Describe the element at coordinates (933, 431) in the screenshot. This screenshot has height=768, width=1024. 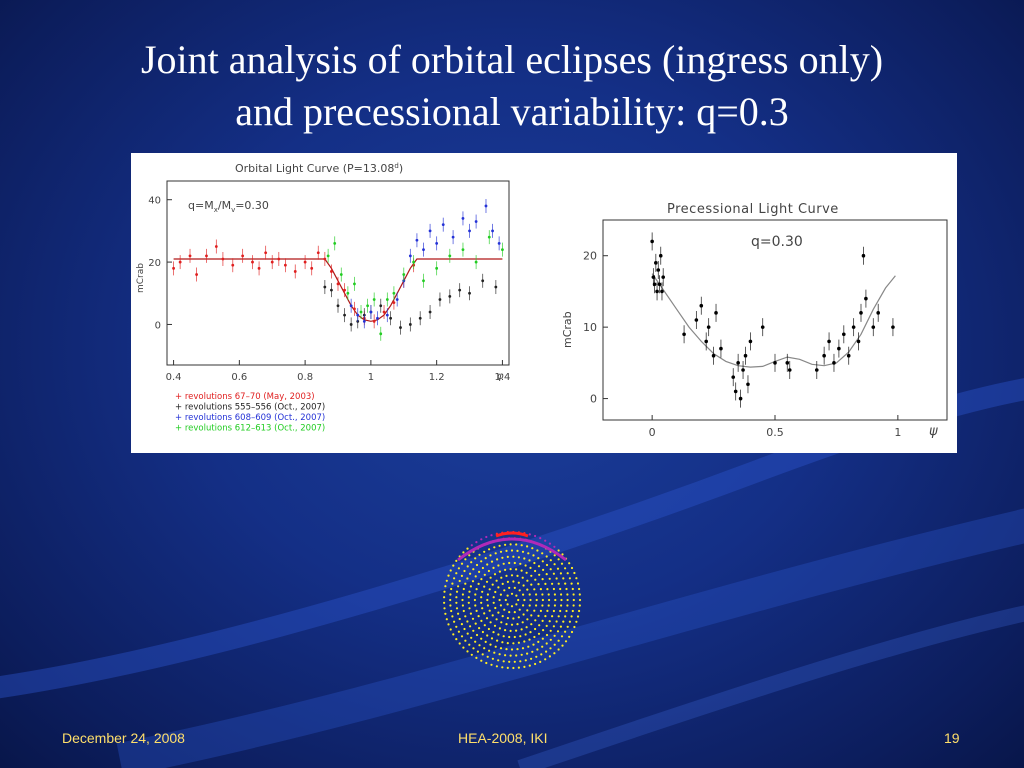
I see `precessional-x-axis-label: ψ` at that location.